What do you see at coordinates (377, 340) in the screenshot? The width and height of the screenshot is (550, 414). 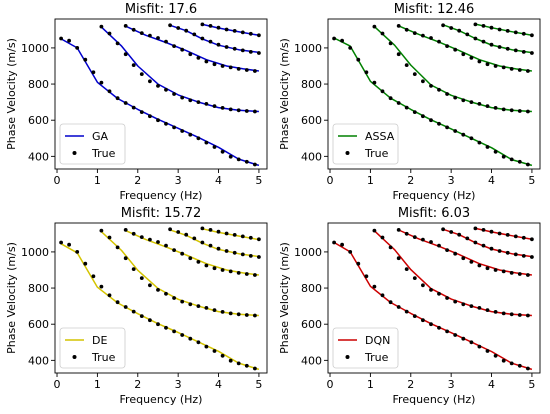 I see `legend-label: DQN` at bounding box center [377, 340].